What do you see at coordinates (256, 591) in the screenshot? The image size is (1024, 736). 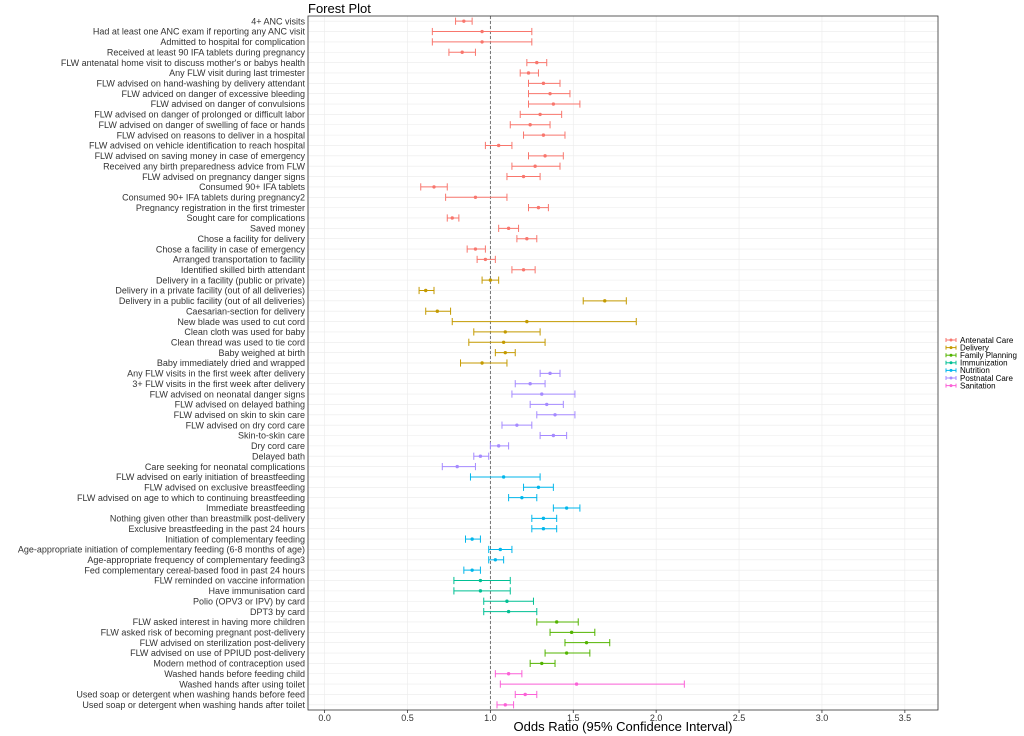 I see `y-tick-label: Have immunisation card` at bounding box center [256, 591].